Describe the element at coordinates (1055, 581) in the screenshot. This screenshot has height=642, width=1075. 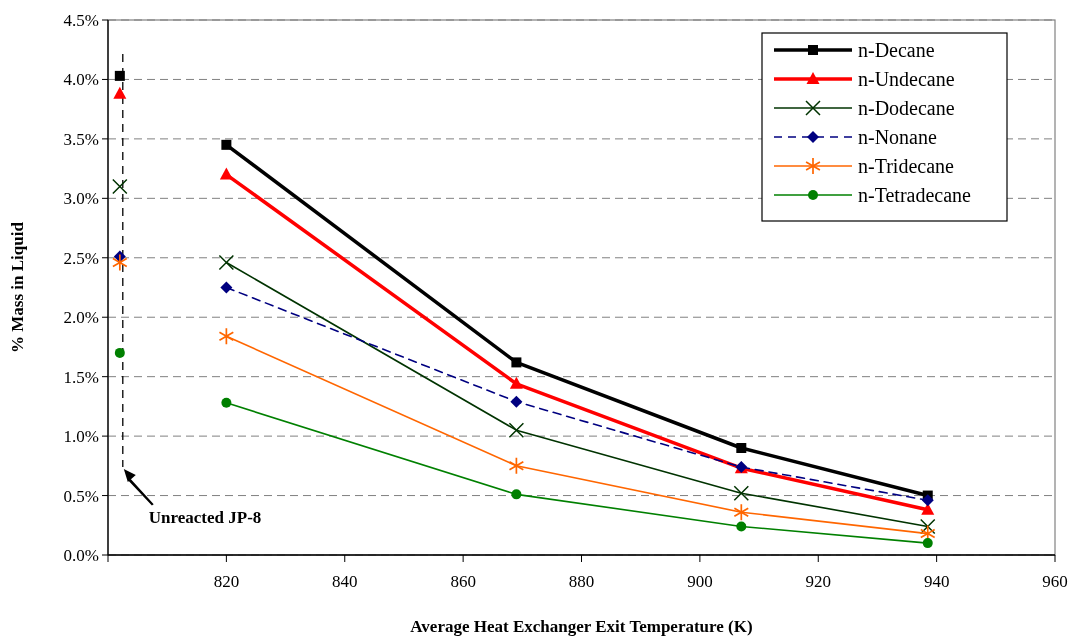
I see `x-tick-label: 960` at that location.